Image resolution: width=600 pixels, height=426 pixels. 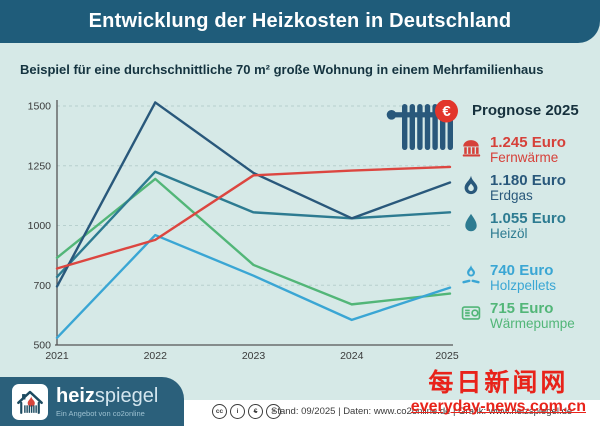 What do you see at coordinates (40, 166) in the screenshot?
I see `y-tick-label: 1250` at bounding box center [40, 166].